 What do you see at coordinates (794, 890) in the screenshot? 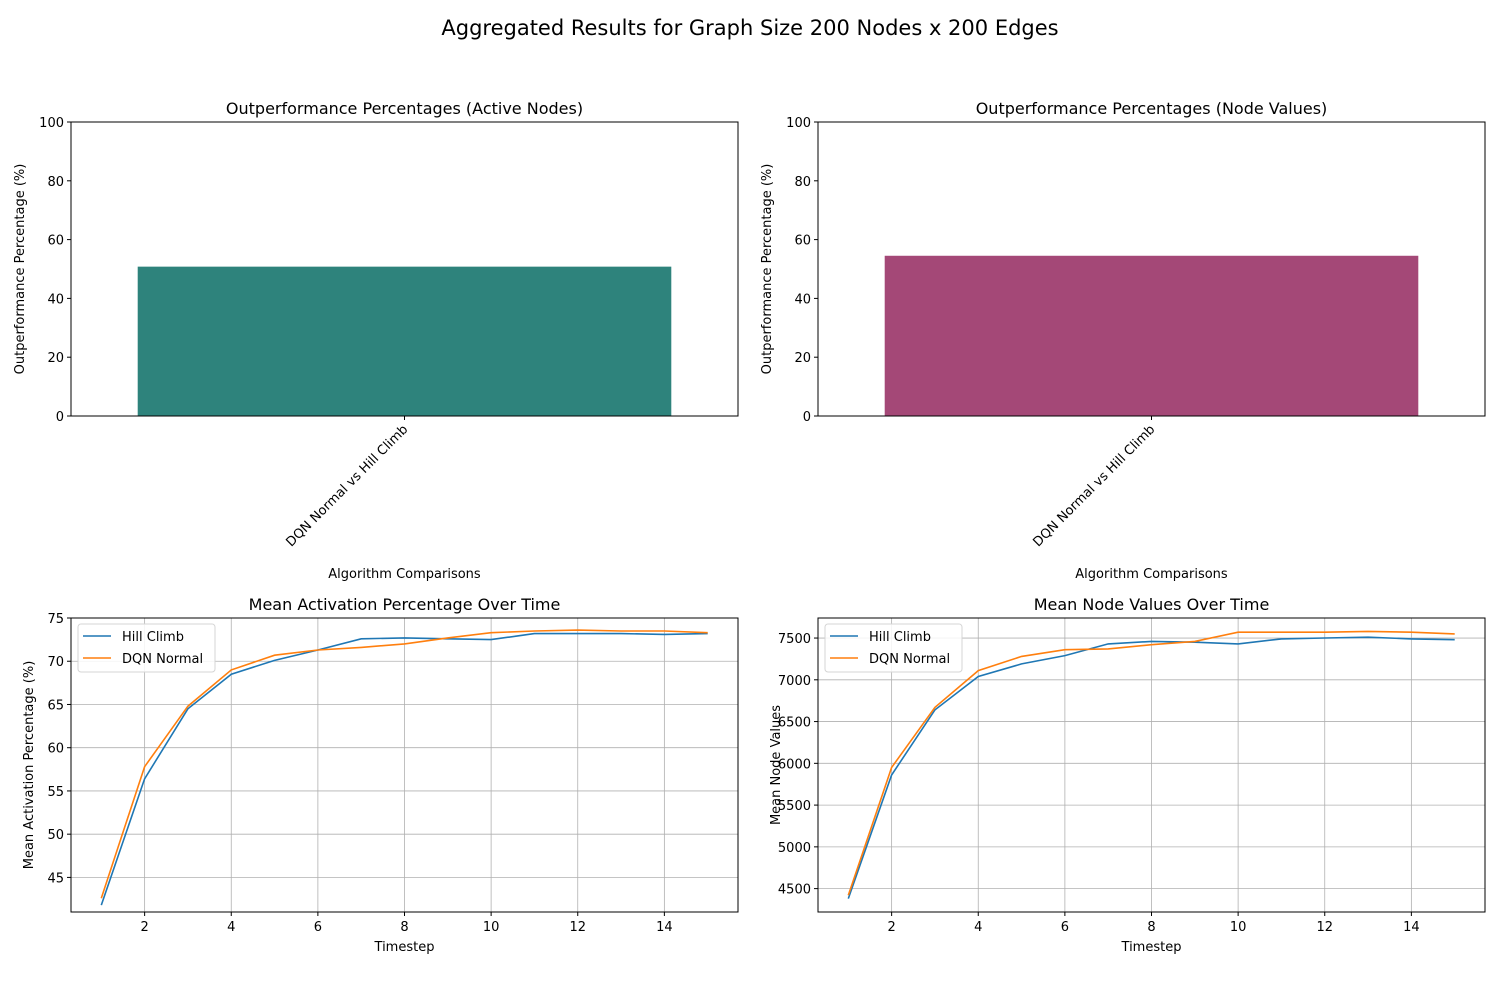
I see `y-tick-label: 4500` at bounding box center [794, 890].